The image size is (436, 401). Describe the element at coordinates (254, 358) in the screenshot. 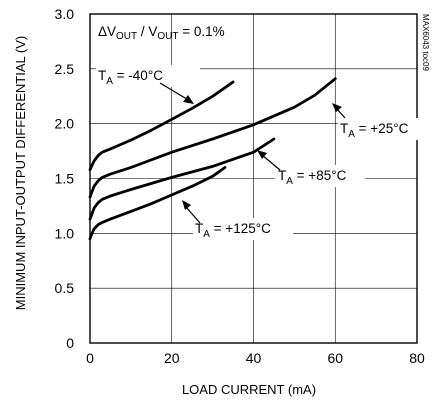

I see `x-tick-label: 40` at that location.